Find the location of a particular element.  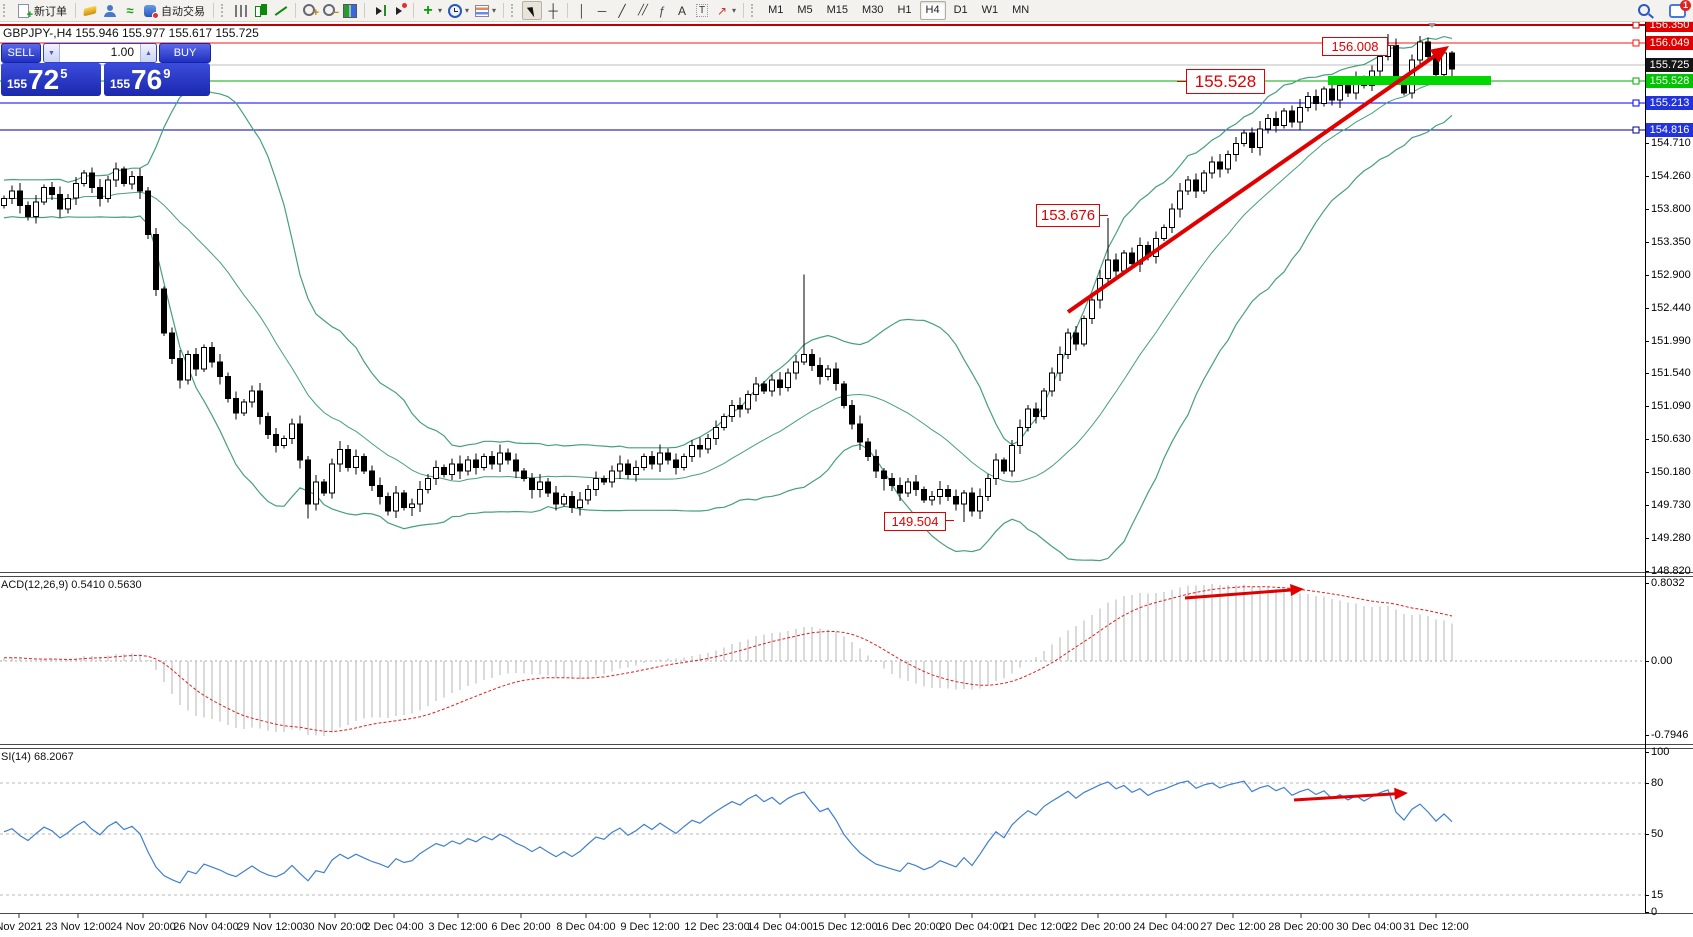

price-annotation-box: 153.676 is located at coordinates (1068, 215).